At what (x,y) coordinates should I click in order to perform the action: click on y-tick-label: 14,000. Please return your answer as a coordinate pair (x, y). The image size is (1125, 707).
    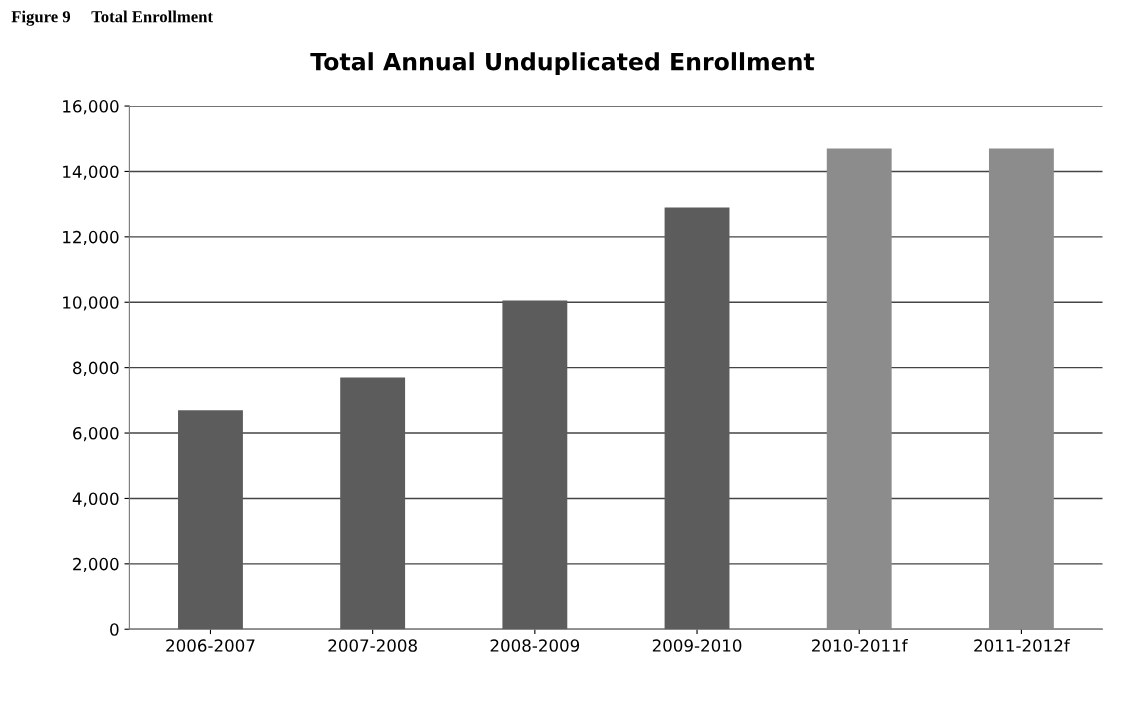
    Looking at the image, I should click on (91, 172).